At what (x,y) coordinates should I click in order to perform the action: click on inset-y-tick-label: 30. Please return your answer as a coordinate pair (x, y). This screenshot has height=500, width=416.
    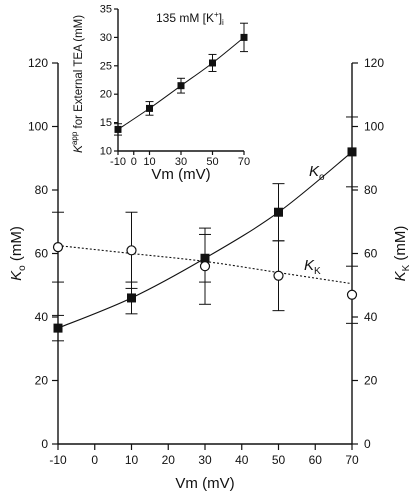
    Looking at the image, I should click on (106, 38).